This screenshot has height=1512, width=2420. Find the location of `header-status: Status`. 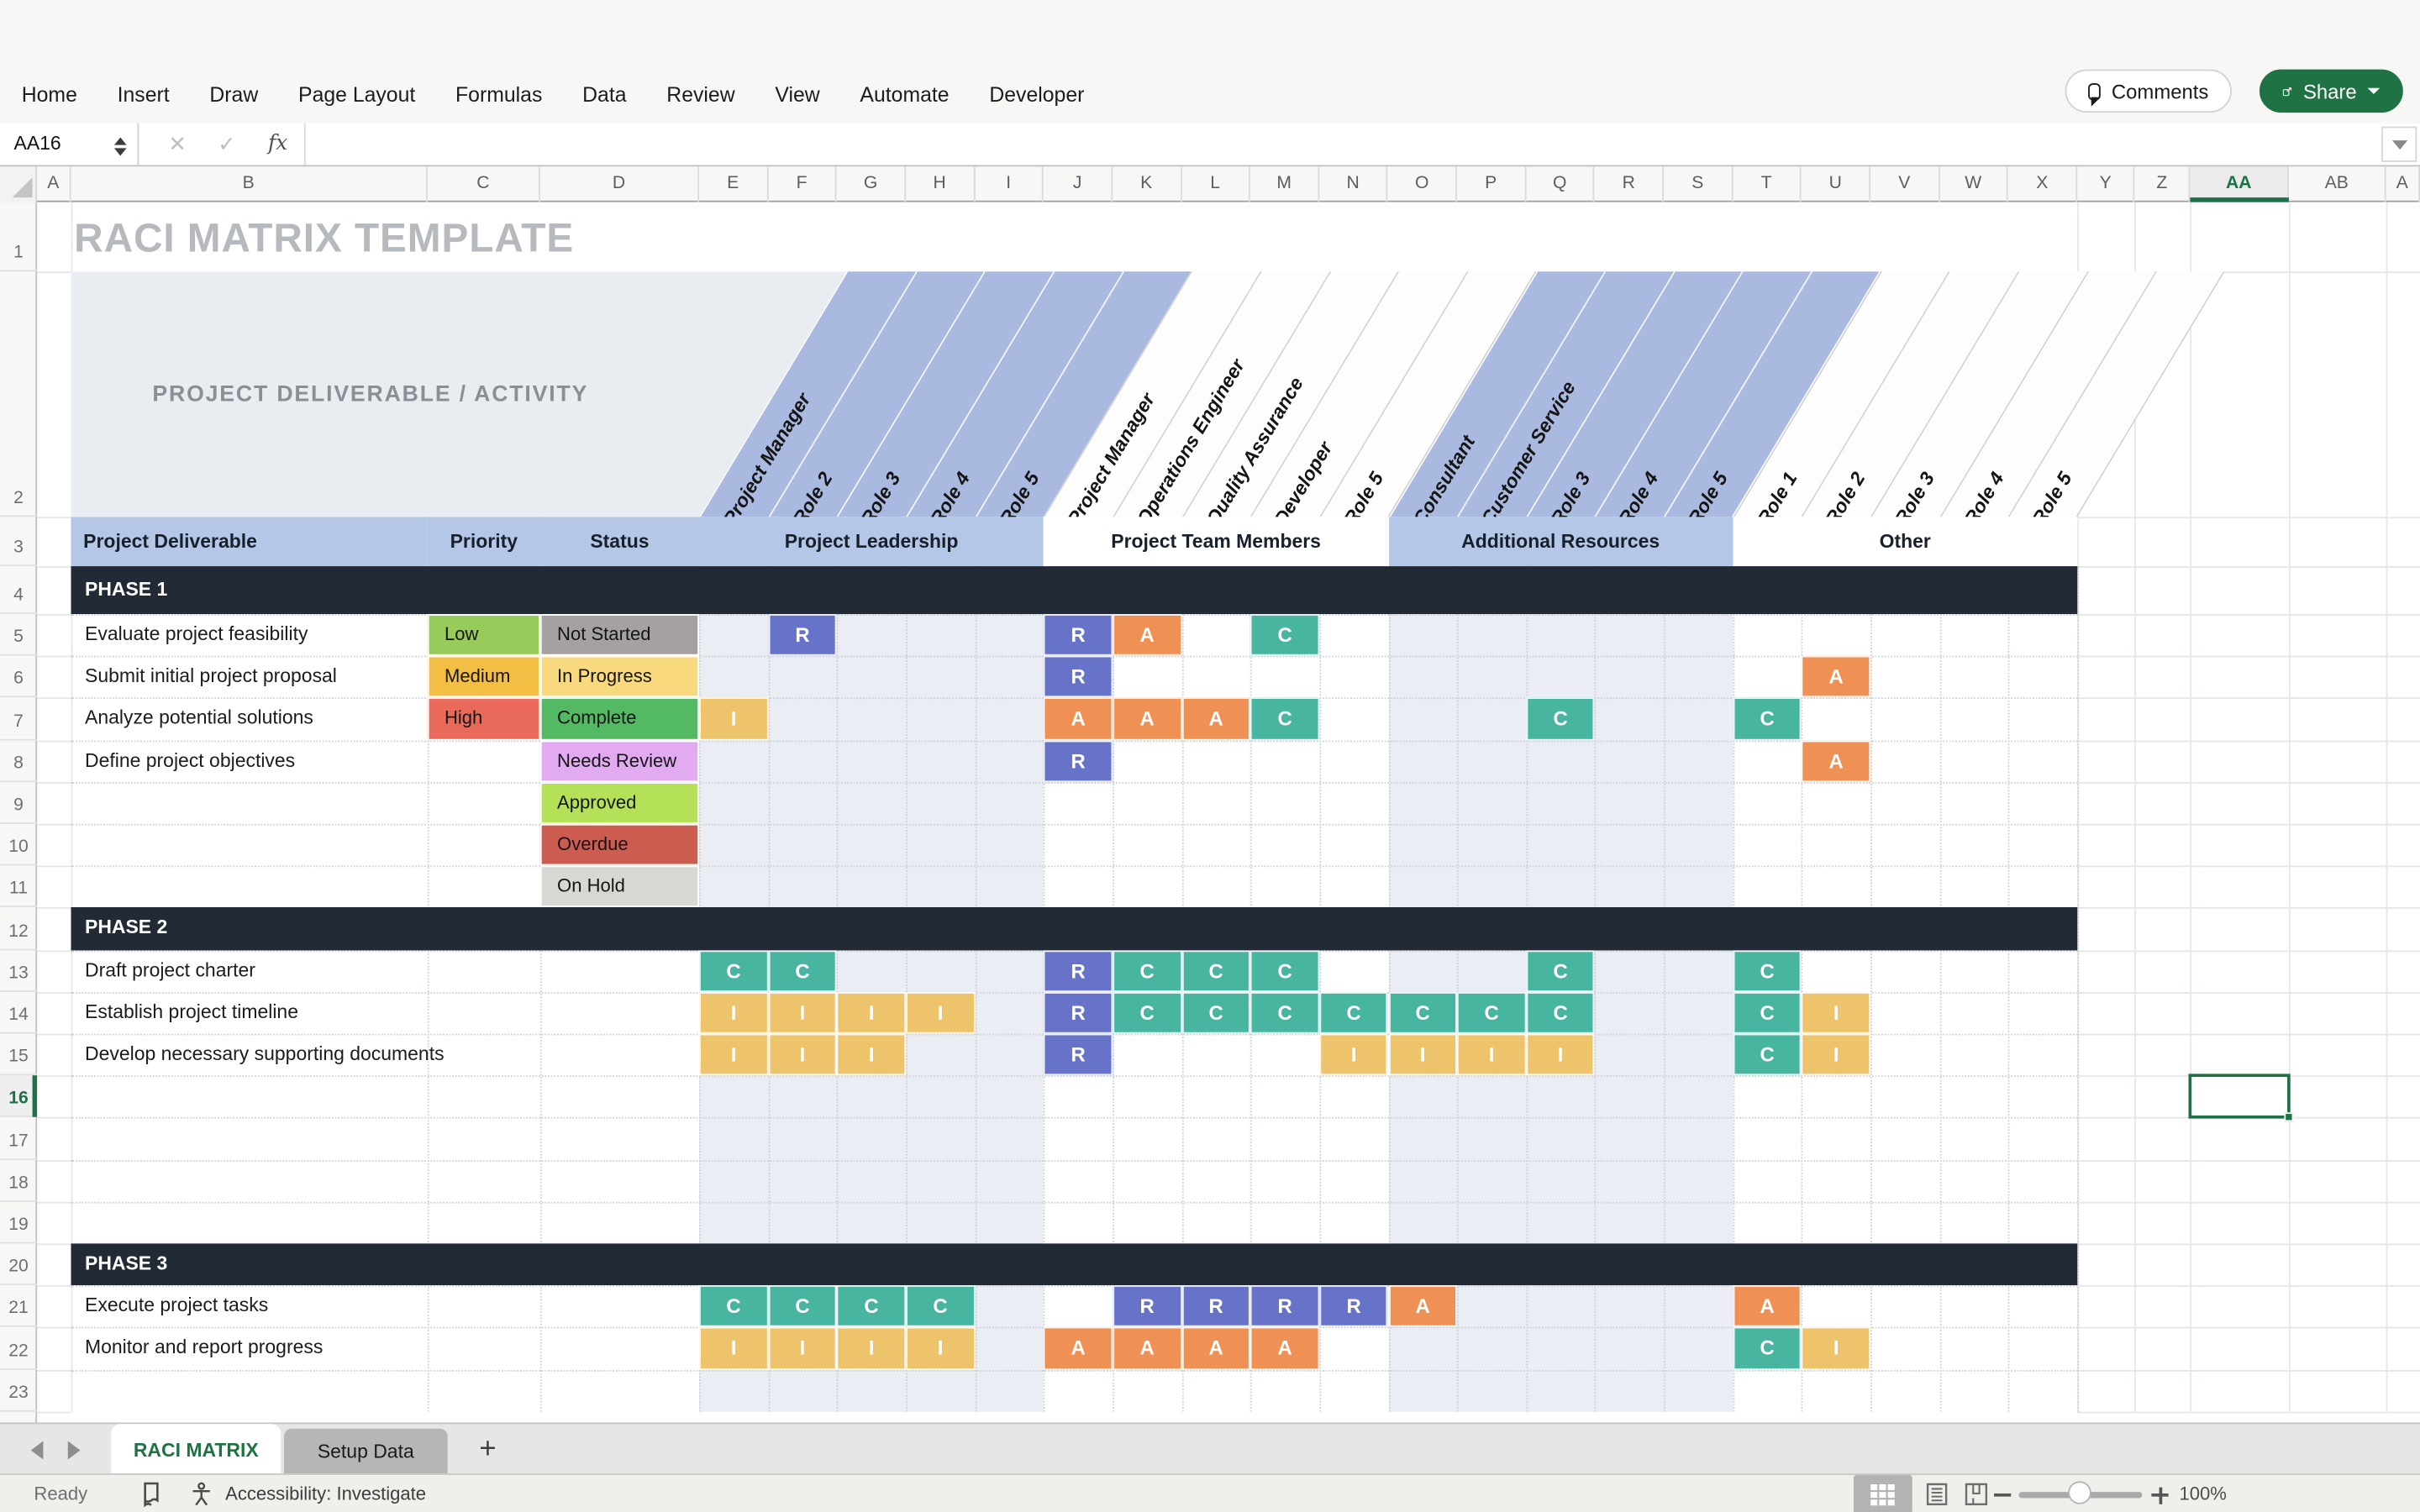

header-status: Status is located at coordinates (619, 542).